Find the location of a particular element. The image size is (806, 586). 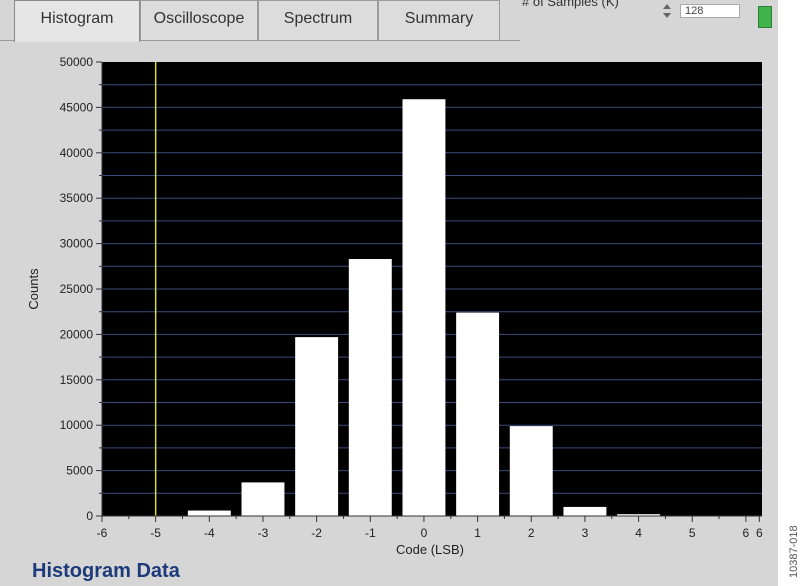

samples-label: # of Samples (K) is located at coordinates (570, 4).